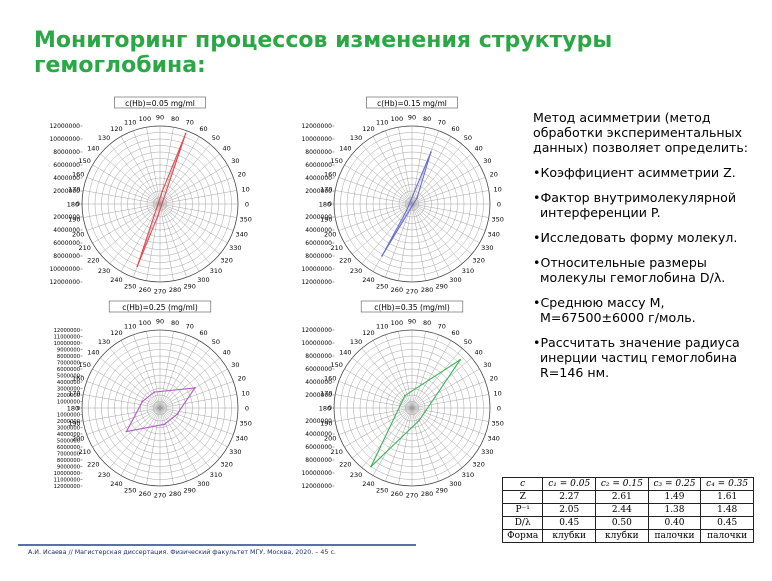 This screenshot has width=772, height=581. I want to click on radial-tick-label: 4000000, so click(66, 178).